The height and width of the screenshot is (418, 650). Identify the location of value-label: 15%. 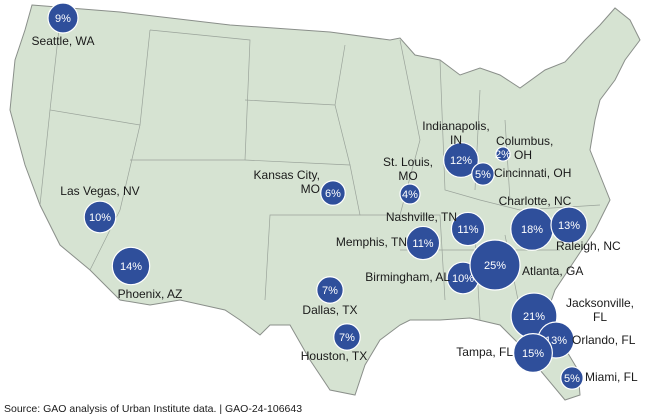
(533, 354).